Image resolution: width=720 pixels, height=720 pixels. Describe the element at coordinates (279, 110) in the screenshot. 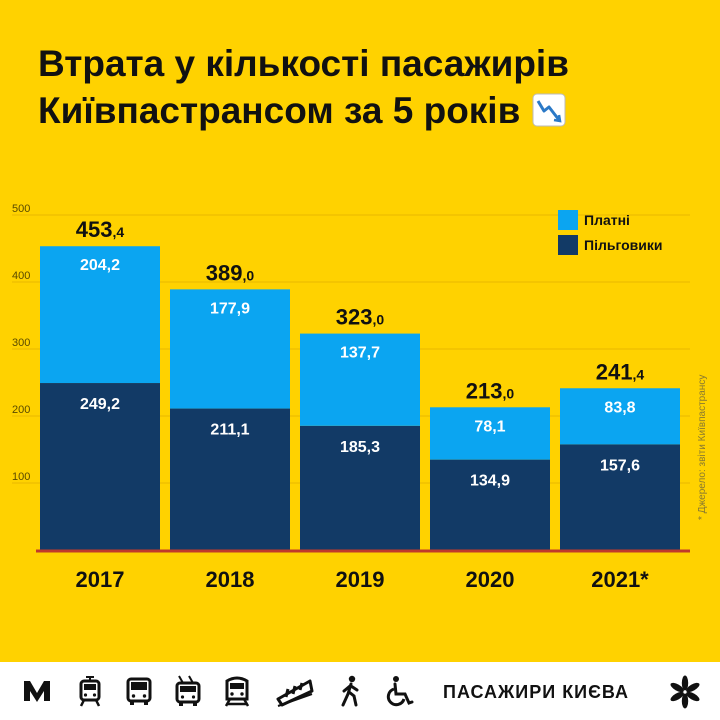

I see `title-line-2-text: Київпастрансом за 5 років` at that location.